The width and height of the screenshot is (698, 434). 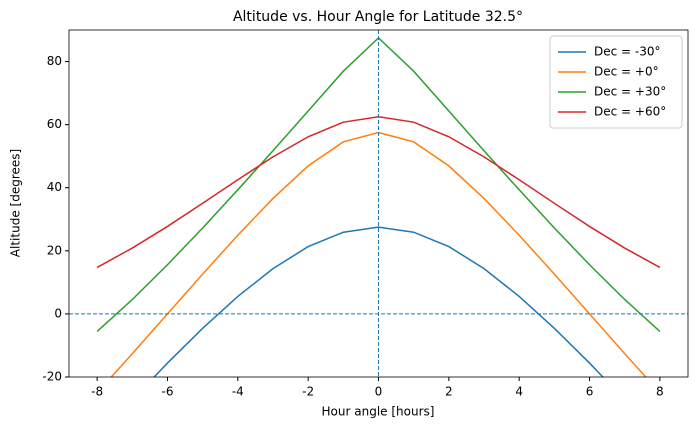 What do you see at coordinates (308, 392) in the screenshot?
I see `x-tick-label: -2` at bounding box center [308, 392].